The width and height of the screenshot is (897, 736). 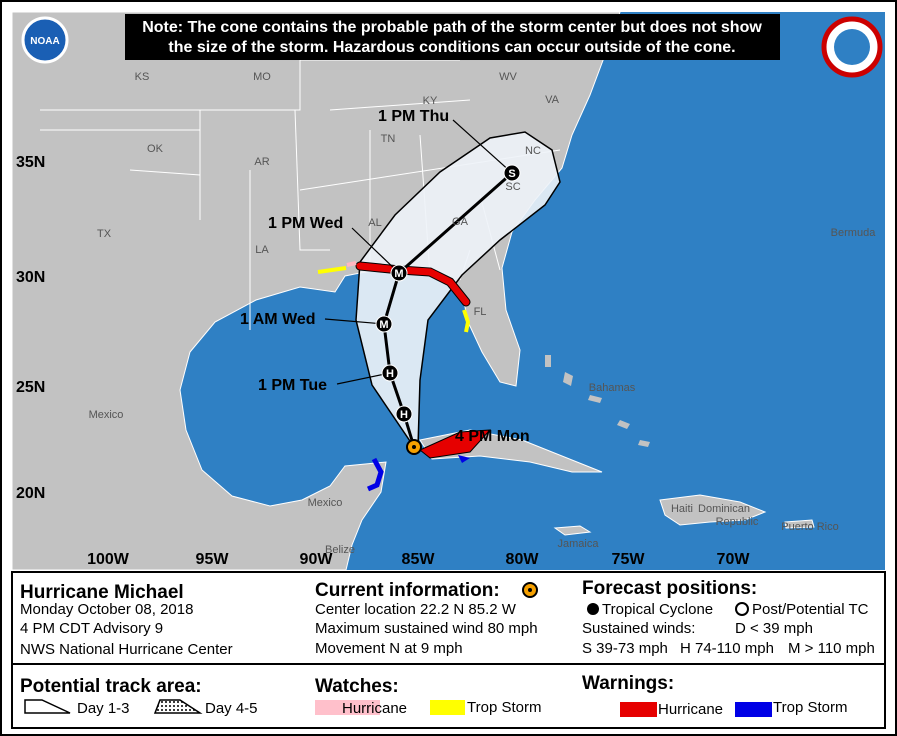 I want to click on longitude-label: 80W, so click(x=523, y=559).